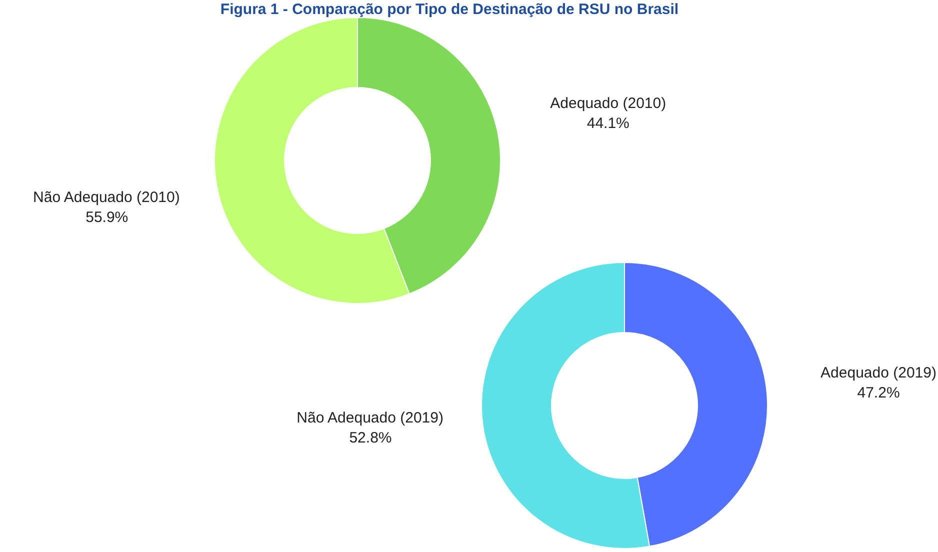  What do you see at coordinates (370, 437) in the screenshot?
I see `data-label: 52.8%` at bounding box center [370, 437].